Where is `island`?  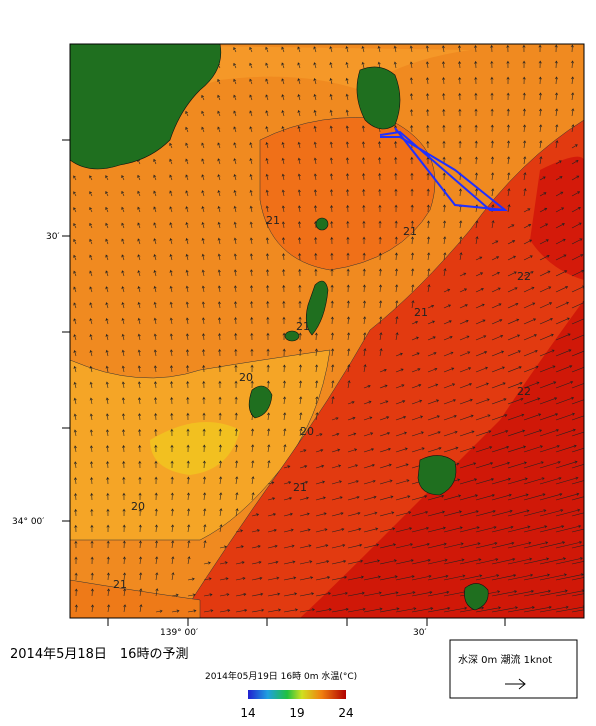 island is located at coordinates (322, 224).